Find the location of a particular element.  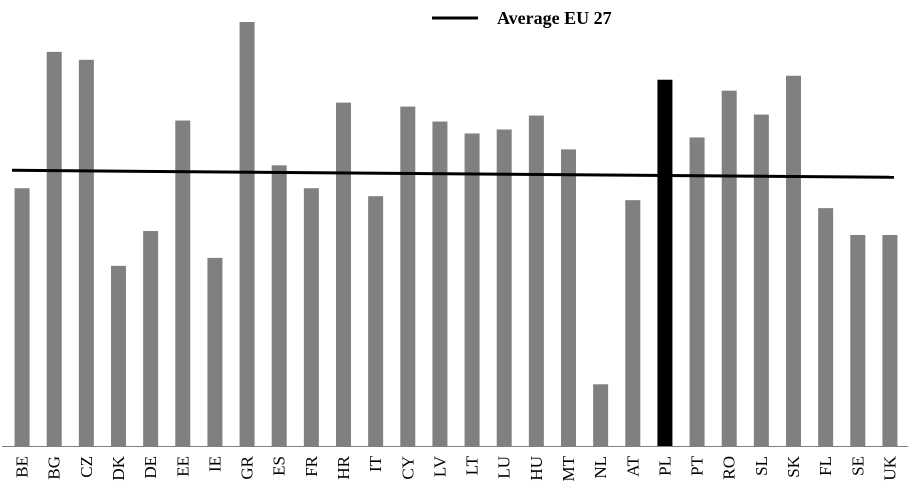

bar-dk is located at coordinates (118, 355).